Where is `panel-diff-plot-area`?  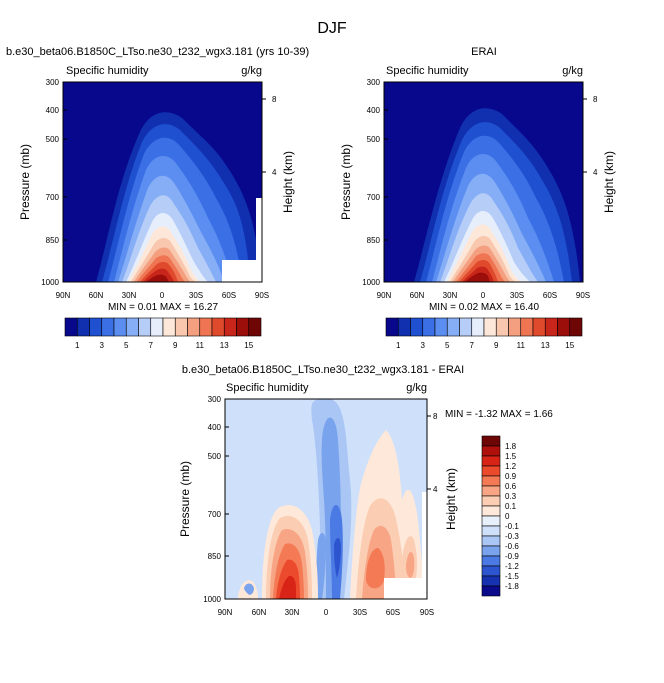 panel-diff-plot-area is located at coordinates (326, 499).